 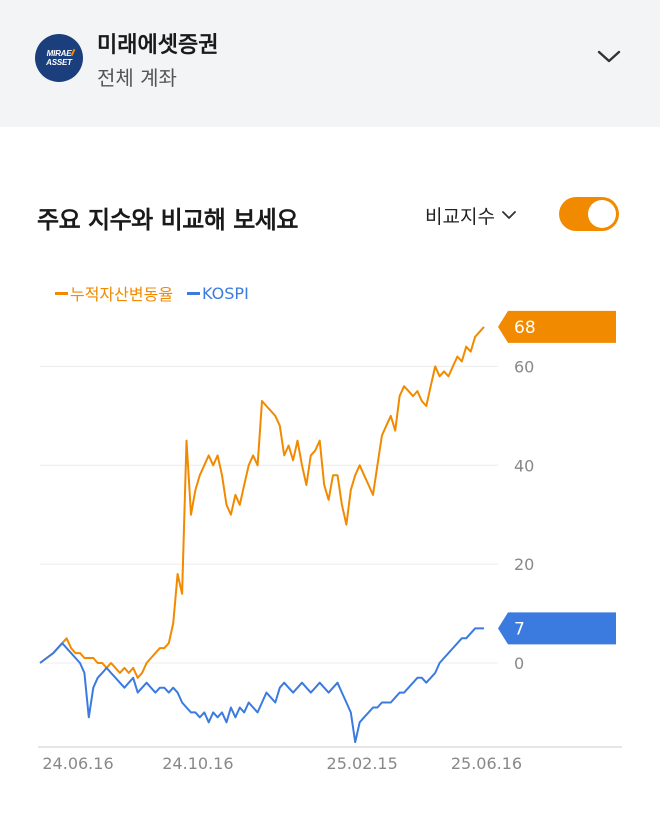 What do you see at coordinates (602, 214) in the screenshot?
I see `toggle-knob` at bounding box center [602, 214].